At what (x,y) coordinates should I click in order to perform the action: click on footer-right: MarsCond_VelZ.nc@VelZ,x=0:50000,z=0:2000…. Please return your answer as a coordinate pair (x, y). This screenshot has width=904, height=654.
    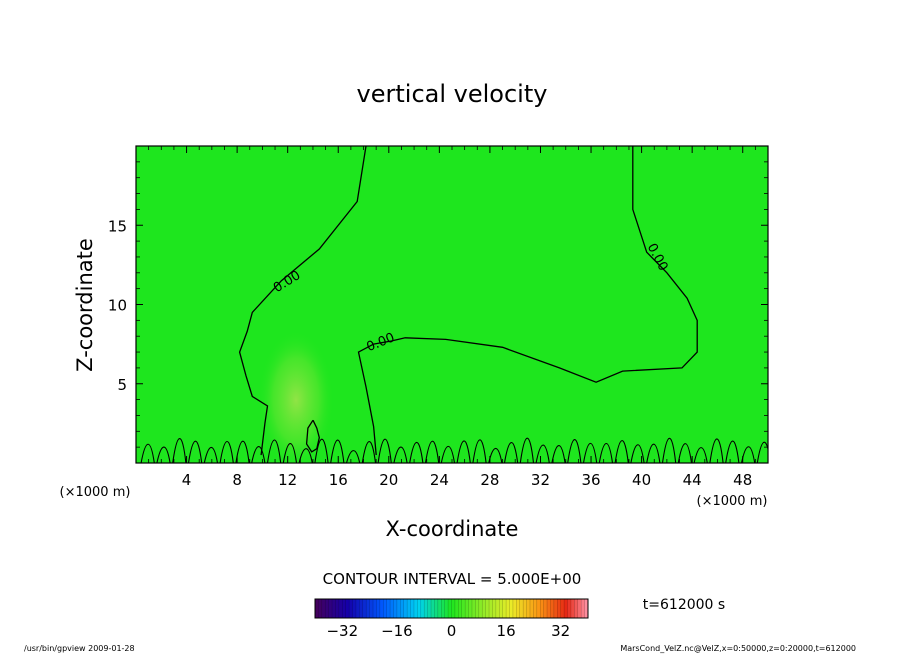
    Looking at the image, I should click on (738, 648).